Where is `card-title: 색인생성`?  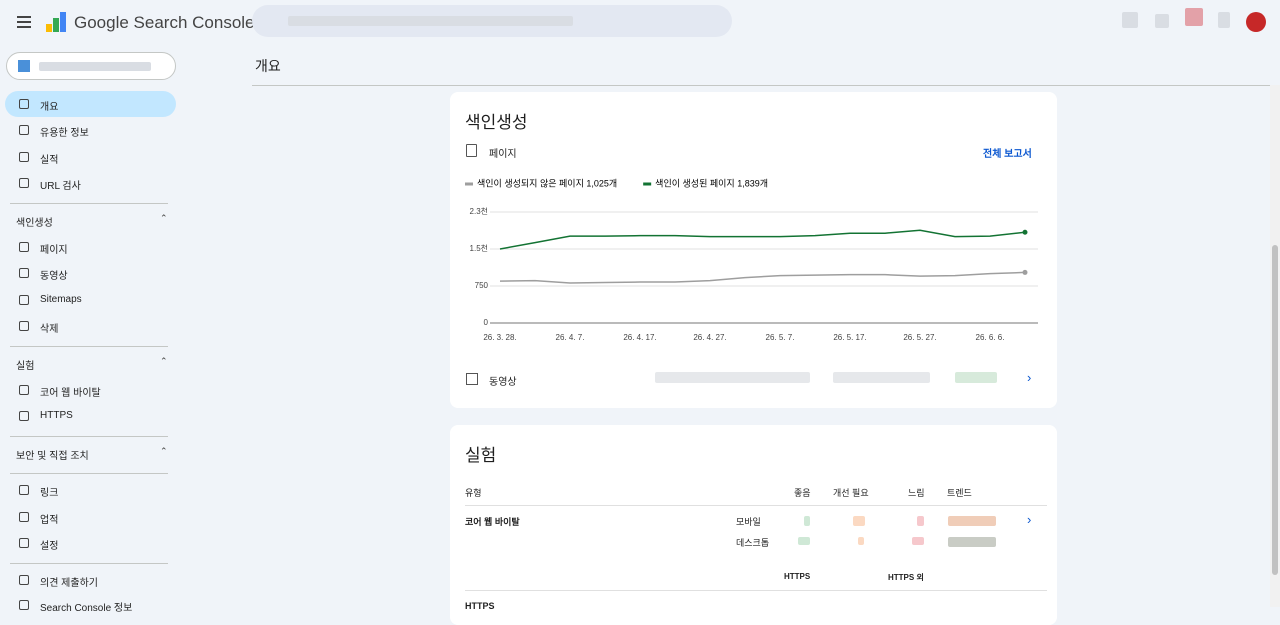
card-title: 색인생성 is located at coordinates (496, 122).